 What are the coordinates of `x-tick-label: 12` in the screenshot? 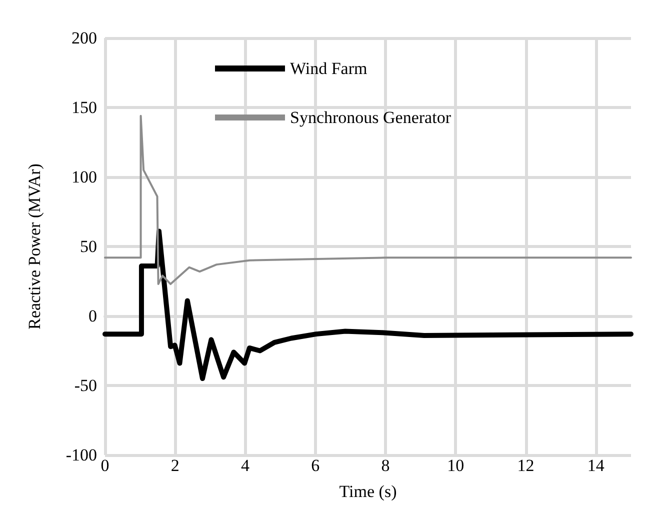 It's located at (525, 465).